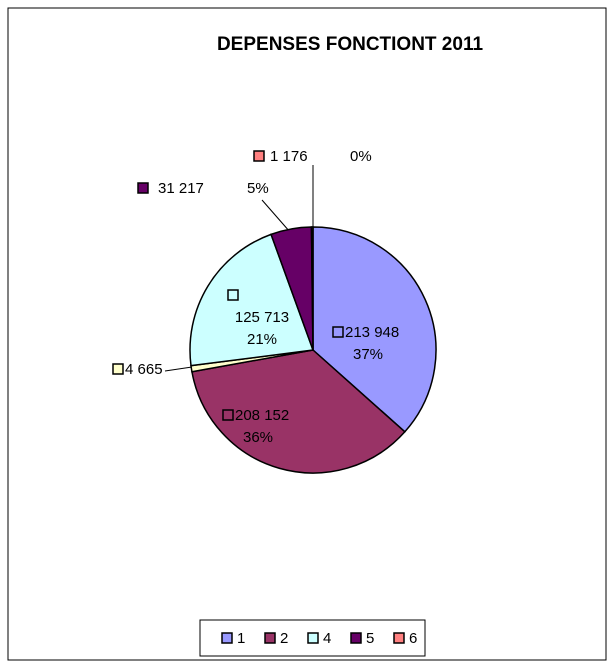  I want to click on legend-label: 1, so click(241, 638).